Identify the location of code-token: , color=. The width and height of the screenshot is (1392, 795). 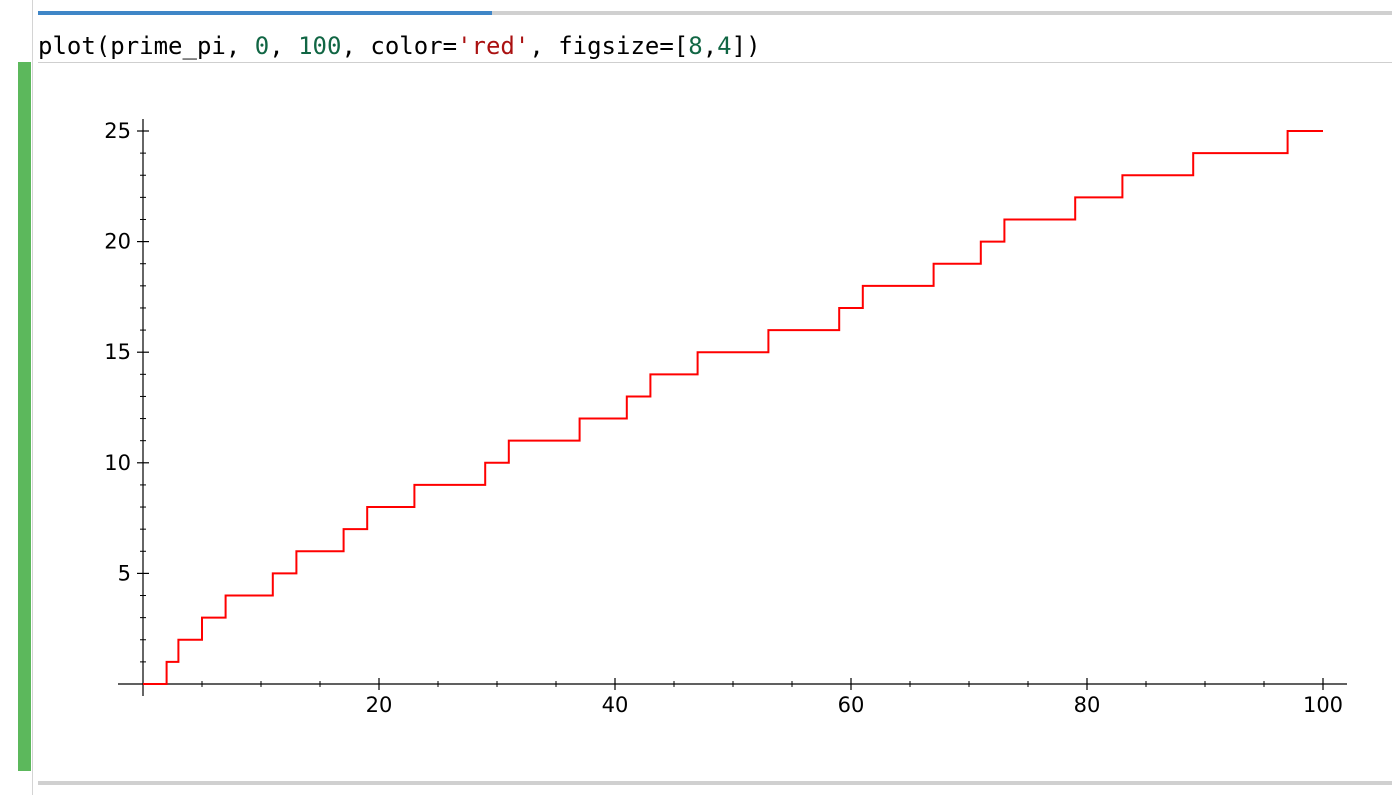
(399, 46).